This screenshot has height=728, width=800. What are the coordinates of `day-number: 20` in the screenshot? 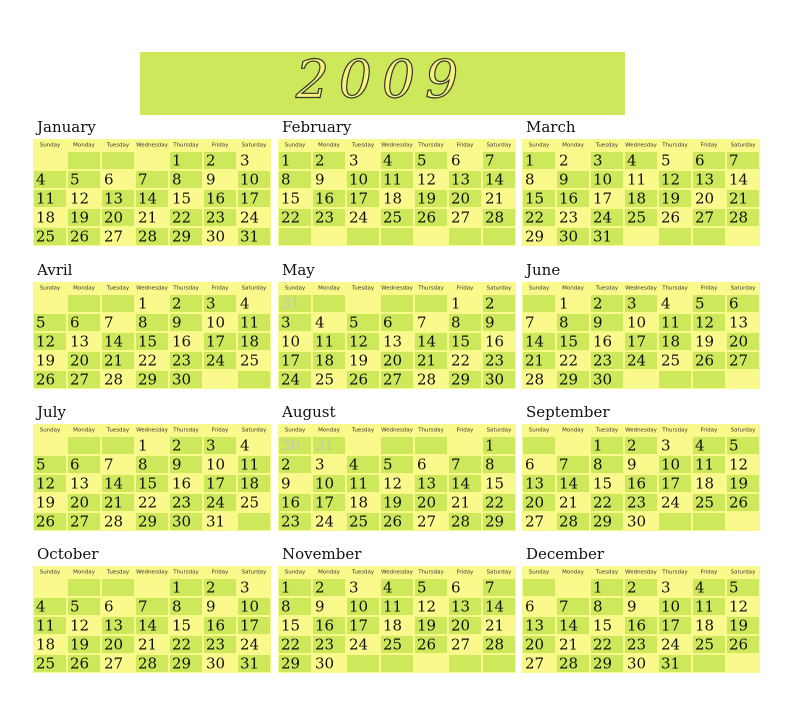 It's located at (426, 503).